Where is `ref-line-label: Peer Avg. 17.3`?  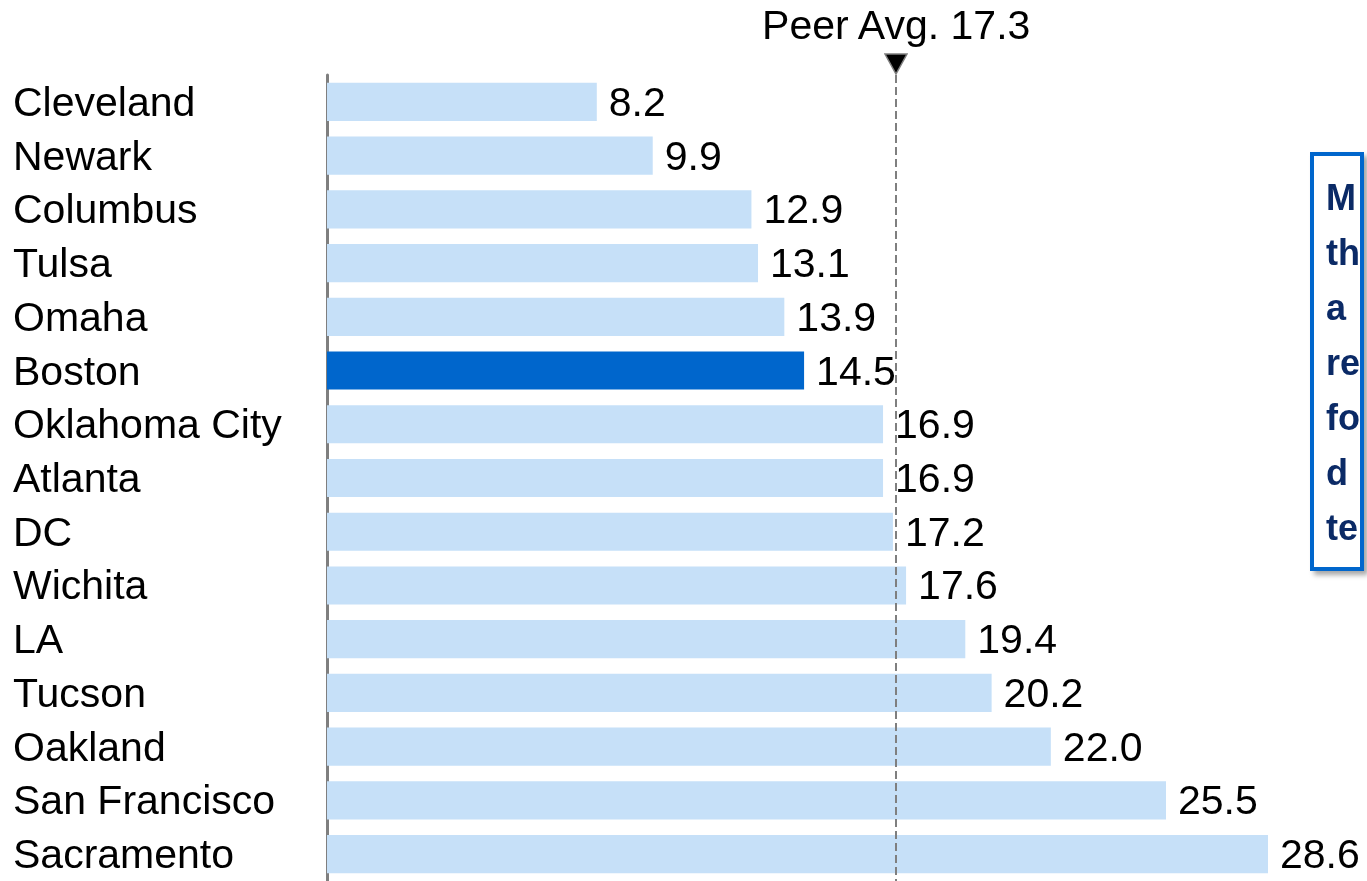
ref-line-label: Peer Avg. 17.3 is located at coordinates (896, 24).